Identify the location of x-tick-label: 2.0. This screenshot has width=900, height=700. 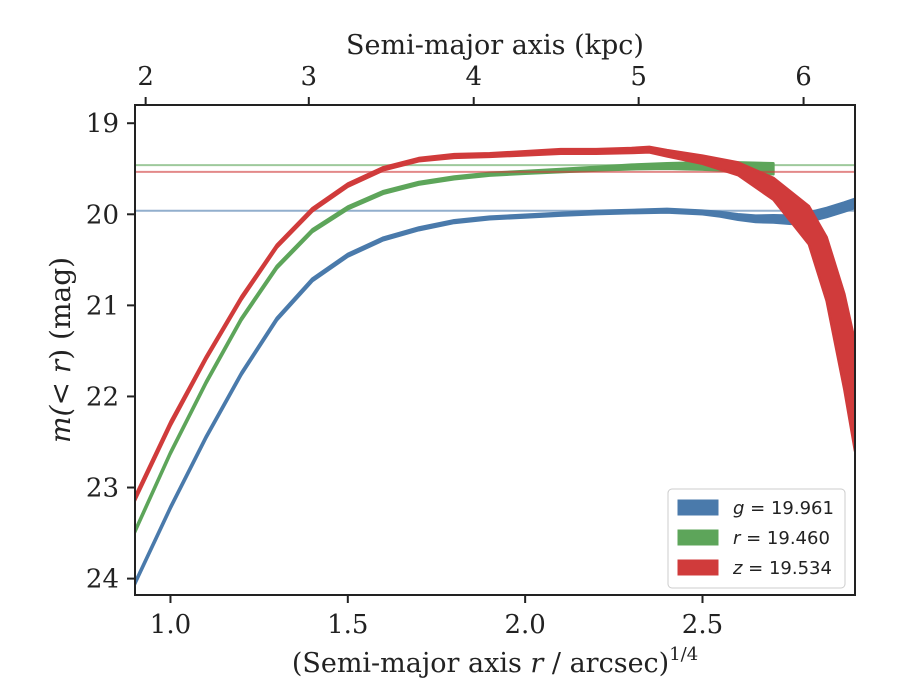
(524, 625).